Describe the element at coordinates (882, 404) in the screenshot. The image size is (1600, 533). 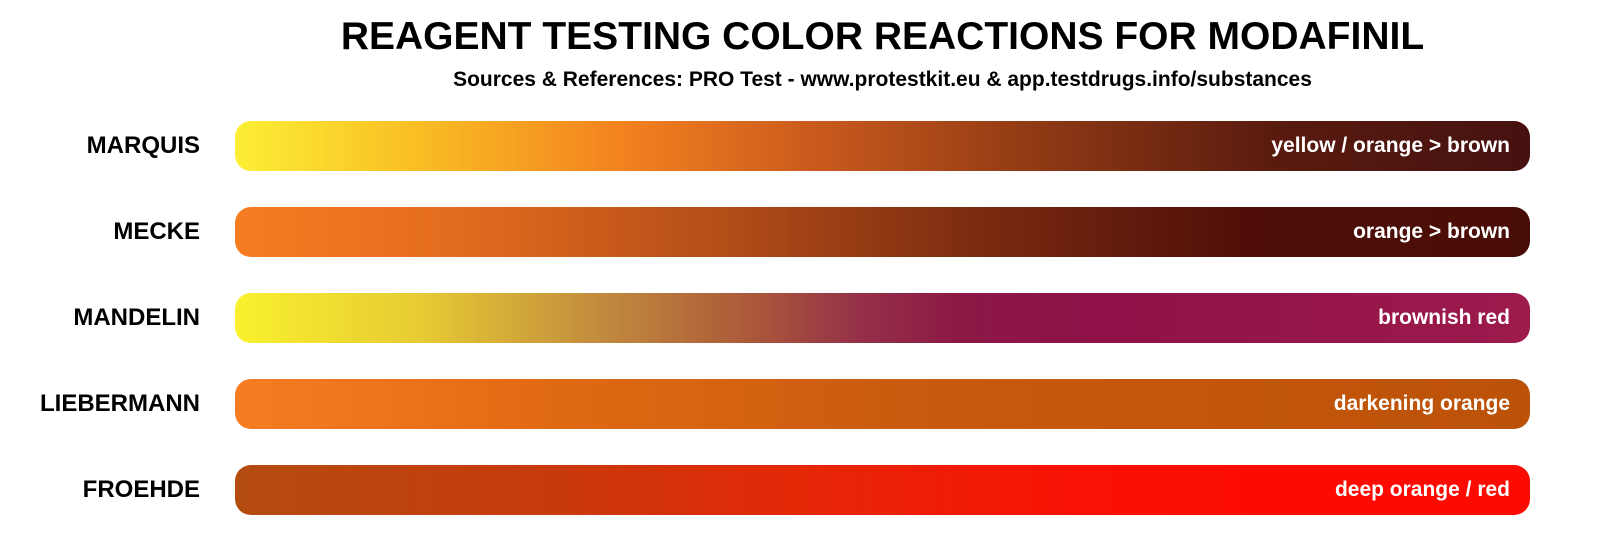
I see `reaction-gradient-bar: darkening orange` at that location.